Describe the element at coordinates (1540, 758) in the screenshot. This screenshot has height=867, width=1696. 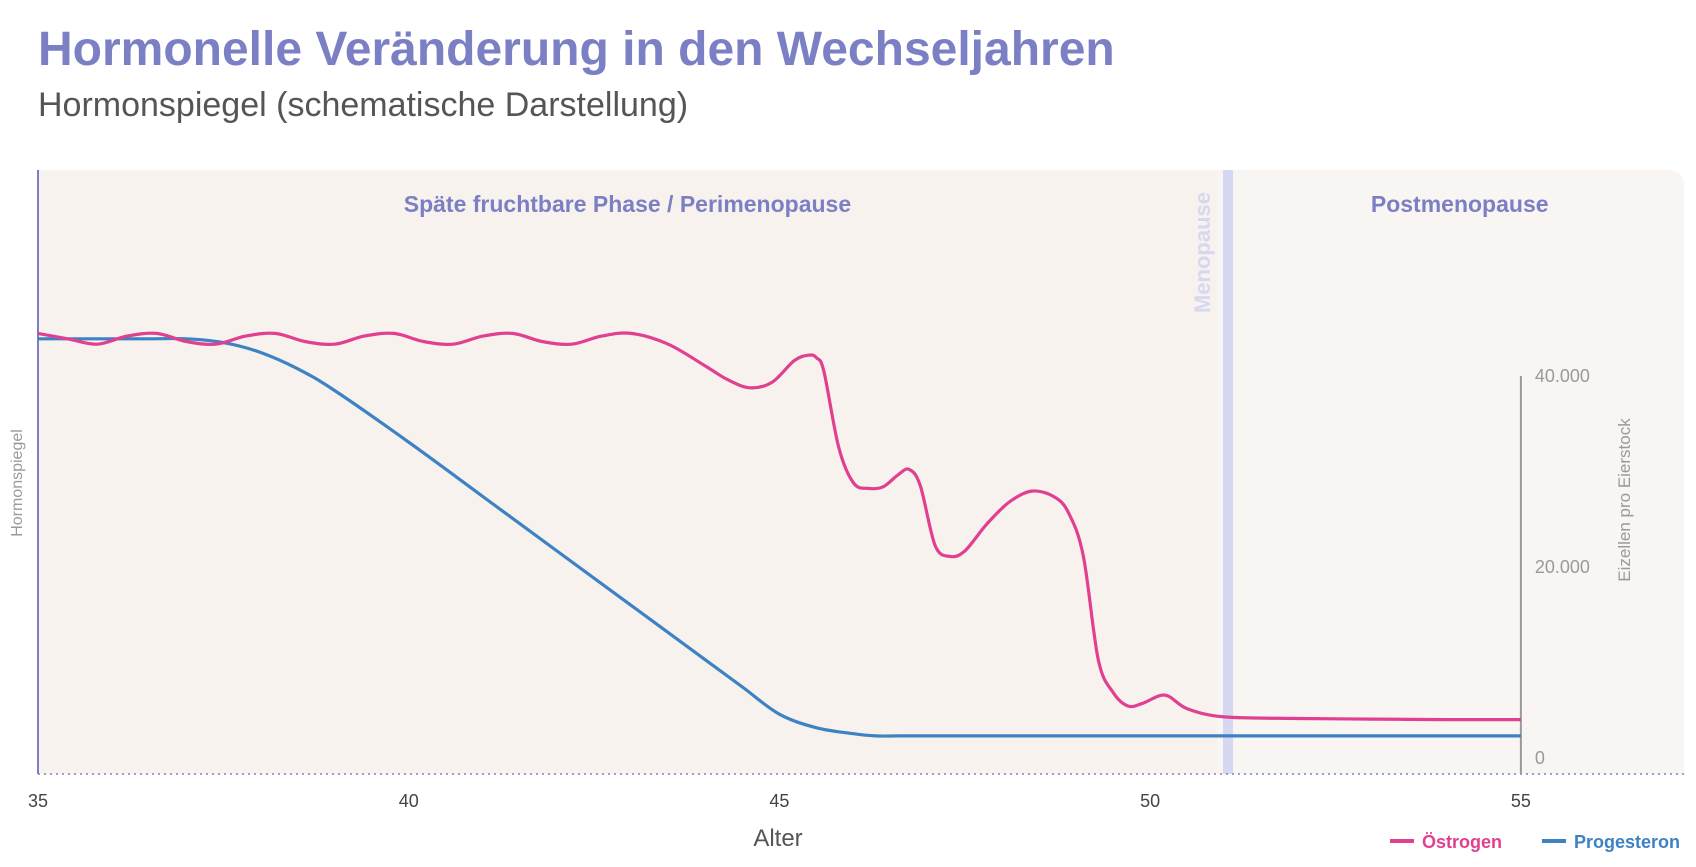
I see `y2-tick-label: 0` at that location.